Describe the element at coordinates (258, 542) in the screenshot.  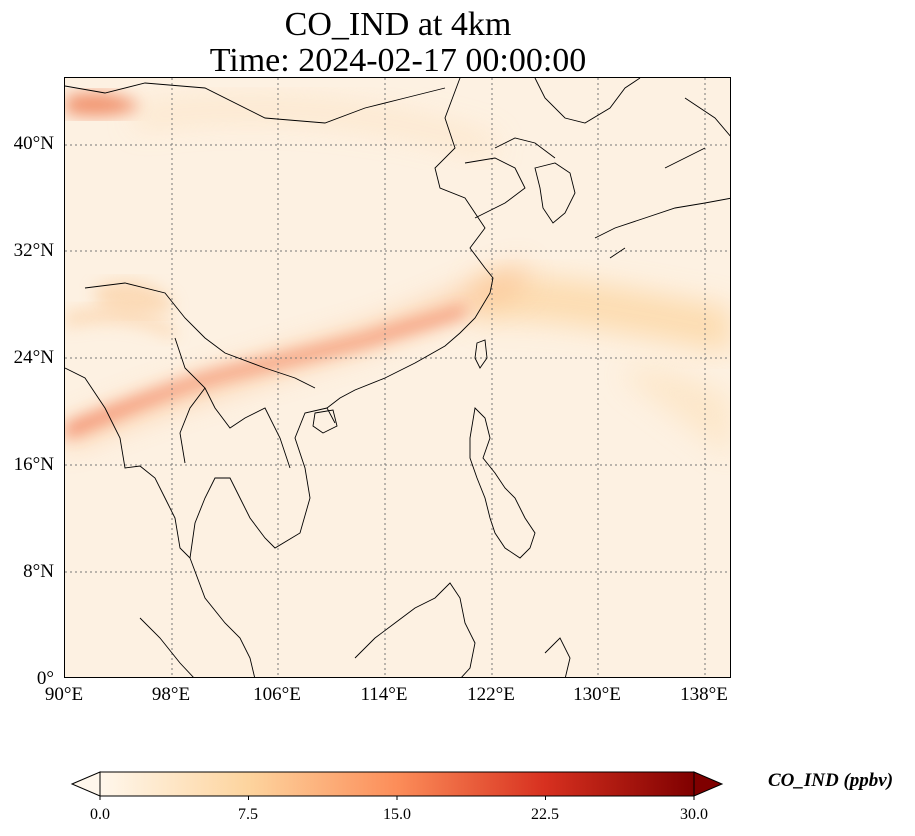
I see `indochina-coastline` at that location.